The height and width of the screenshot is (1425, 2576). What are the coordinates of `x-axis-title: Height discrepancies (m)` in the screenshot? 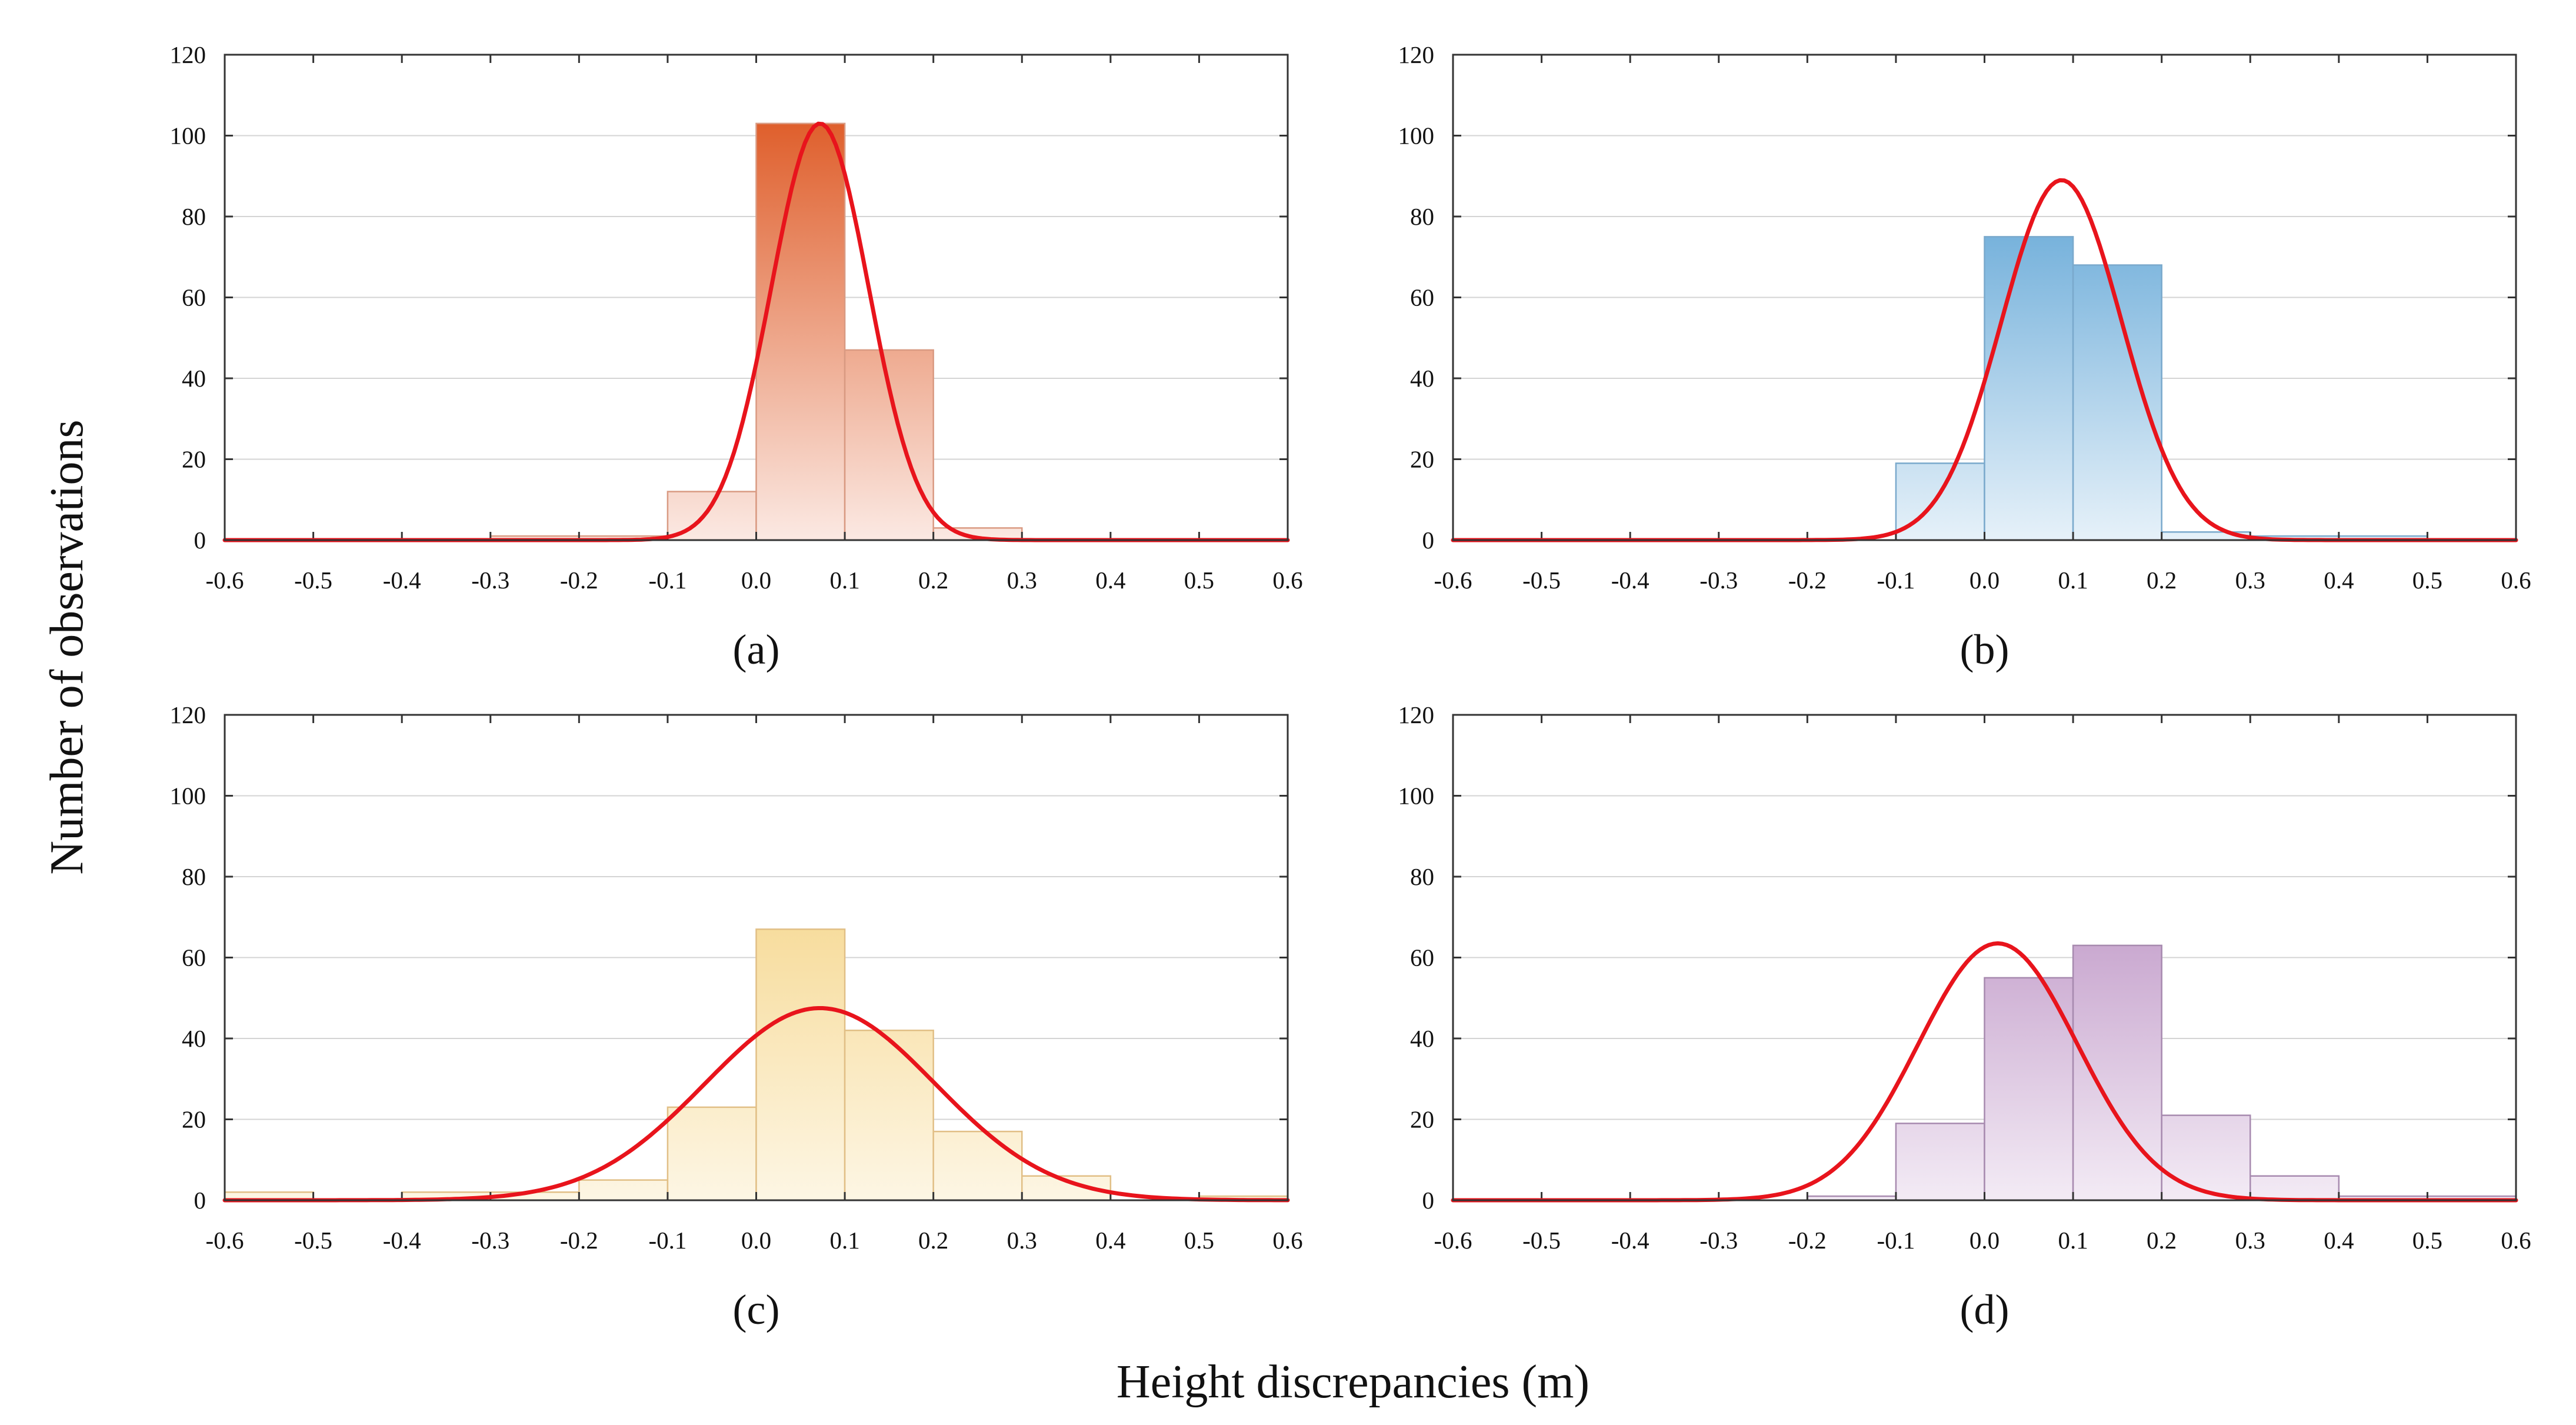 It's located at (1353, 1382).